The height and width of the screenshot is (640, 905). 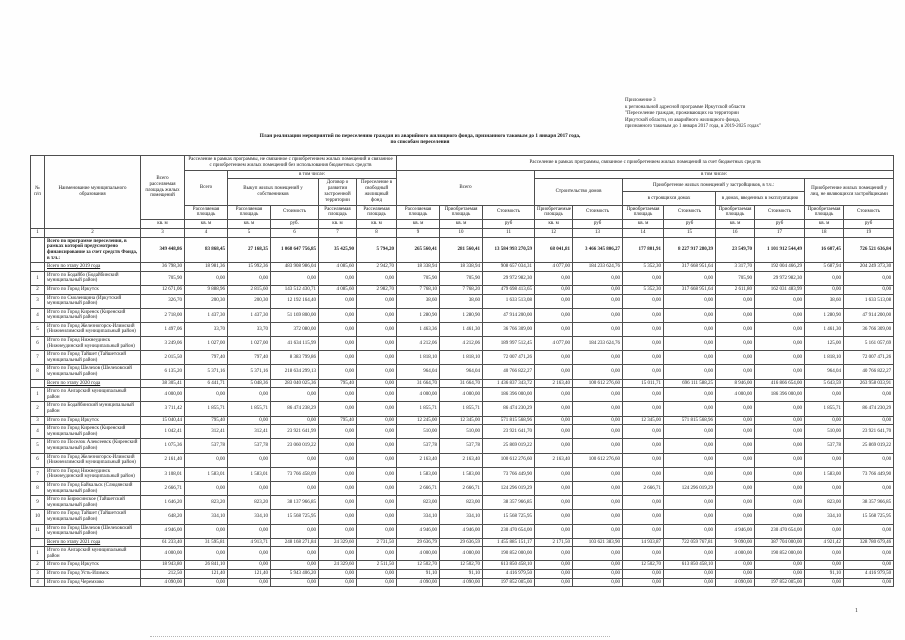 I want to click on value-cell: 25 869 019,22, so click(x=509, y=446).